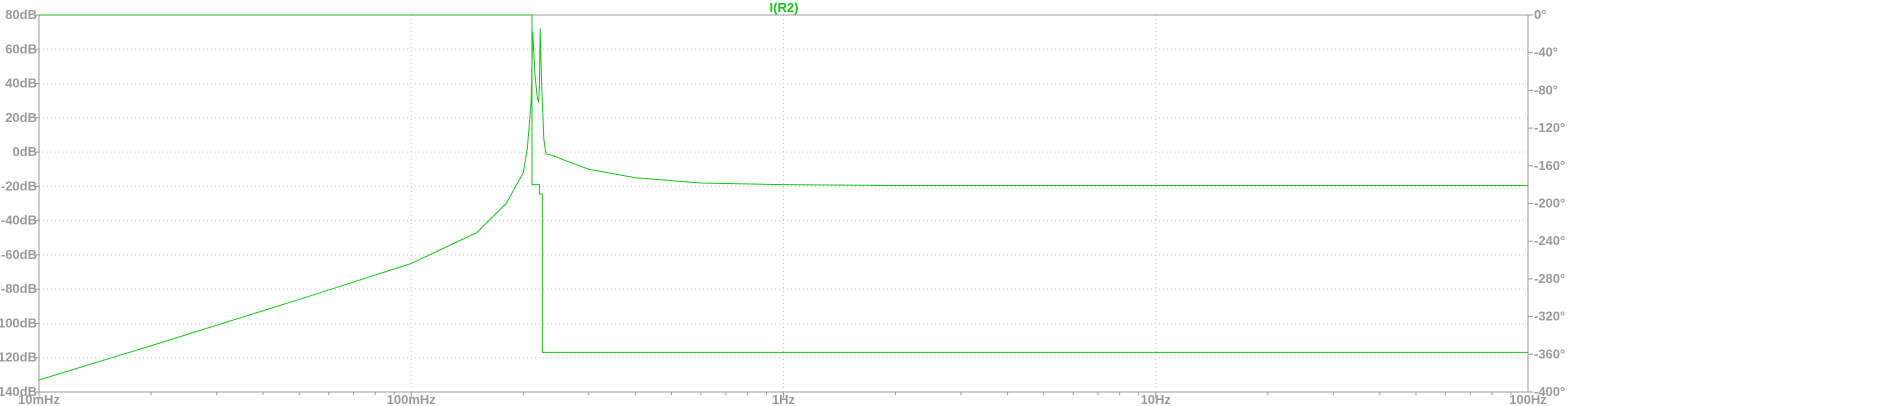 The image size is (1893, 406). What do you see at coordinates (1540, 14) in the screenshot?
I see `y2-tick-label: 0°` at bounding box center [1540, 14].